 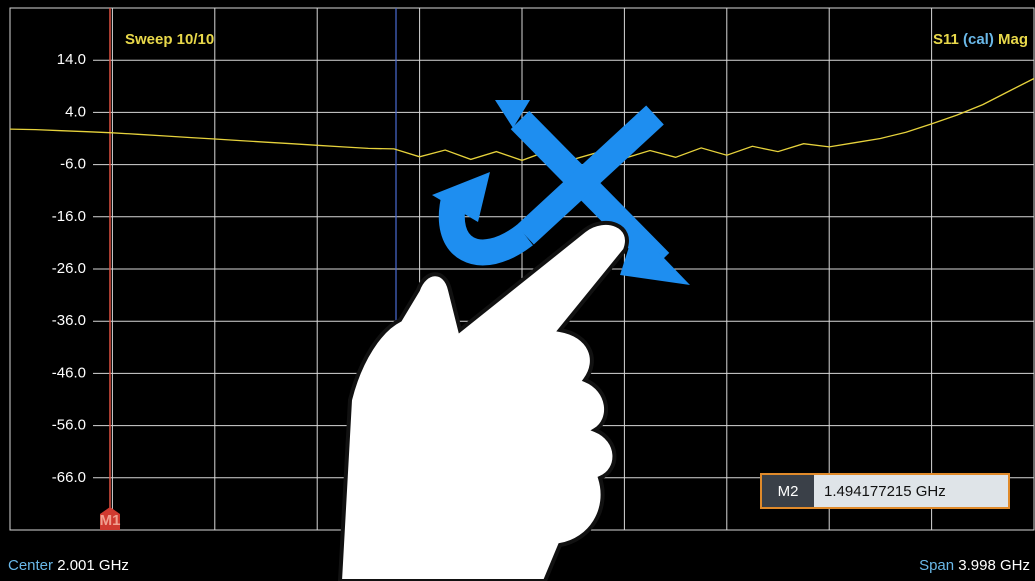 What do you see at coordinates (69, 216) in the screenshot?
I see `y-tick-label: -16.0` at bounding box center [69, 216].